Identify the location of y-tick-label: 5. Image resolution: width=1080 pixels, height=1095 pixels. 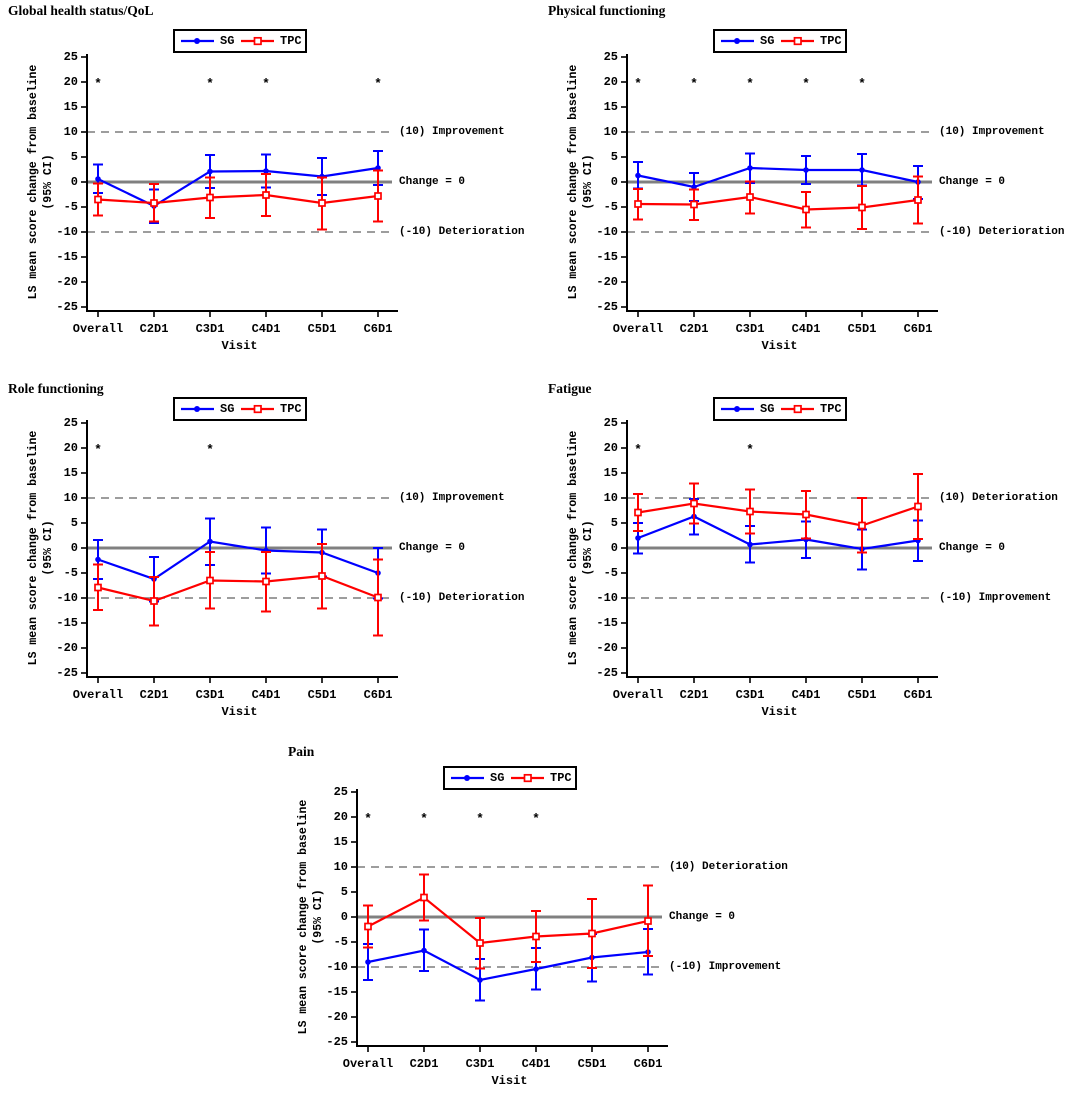
(614, 157).